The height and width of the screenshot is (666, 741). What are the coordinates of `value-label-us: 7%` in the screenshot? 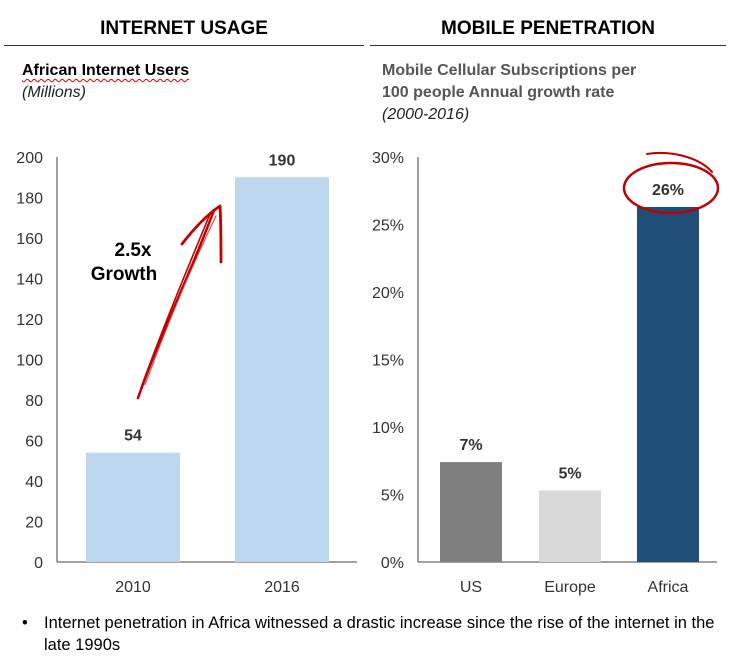 It's located at (470, 445).